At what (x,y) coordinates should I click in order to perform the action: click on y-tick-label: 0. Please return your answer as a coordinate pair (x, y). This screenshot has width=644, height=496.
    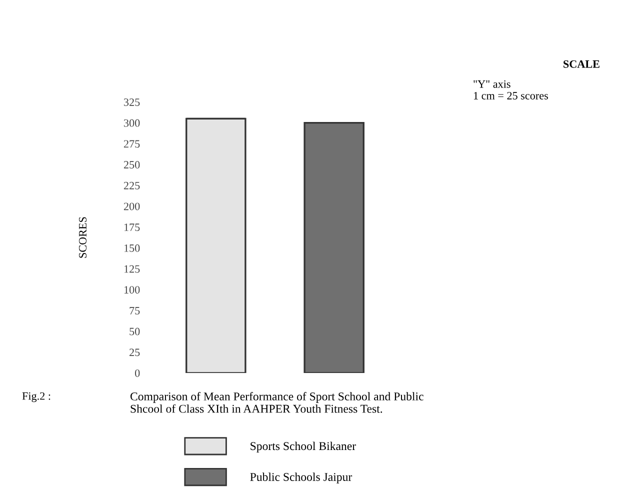
    Looking at the image, I should click on (137, 373).